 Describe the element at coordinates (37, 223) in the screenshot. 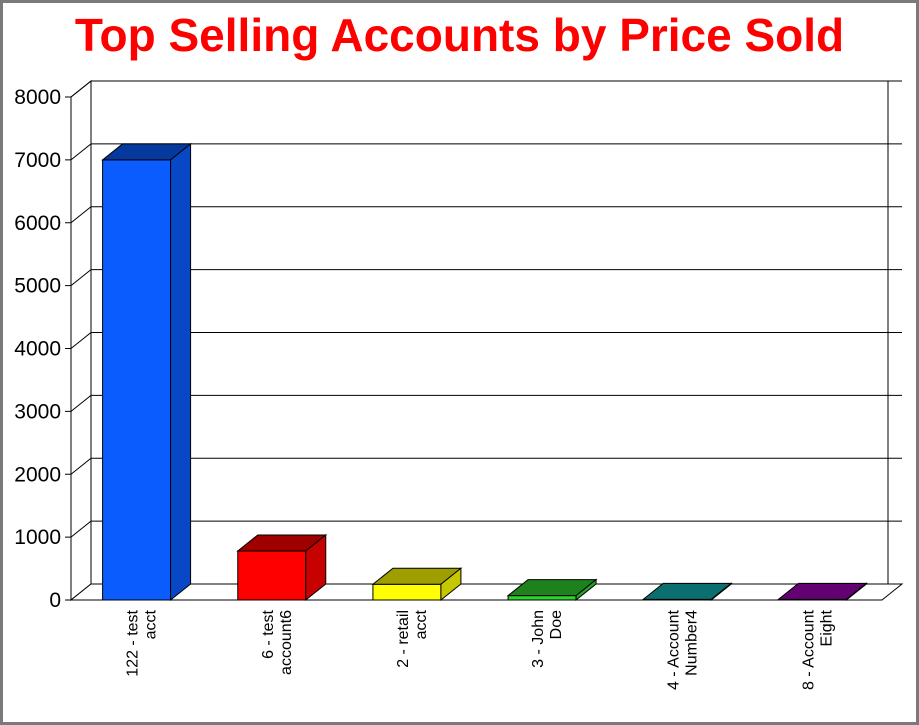

I see `y-tick-label: 6000` at that location.